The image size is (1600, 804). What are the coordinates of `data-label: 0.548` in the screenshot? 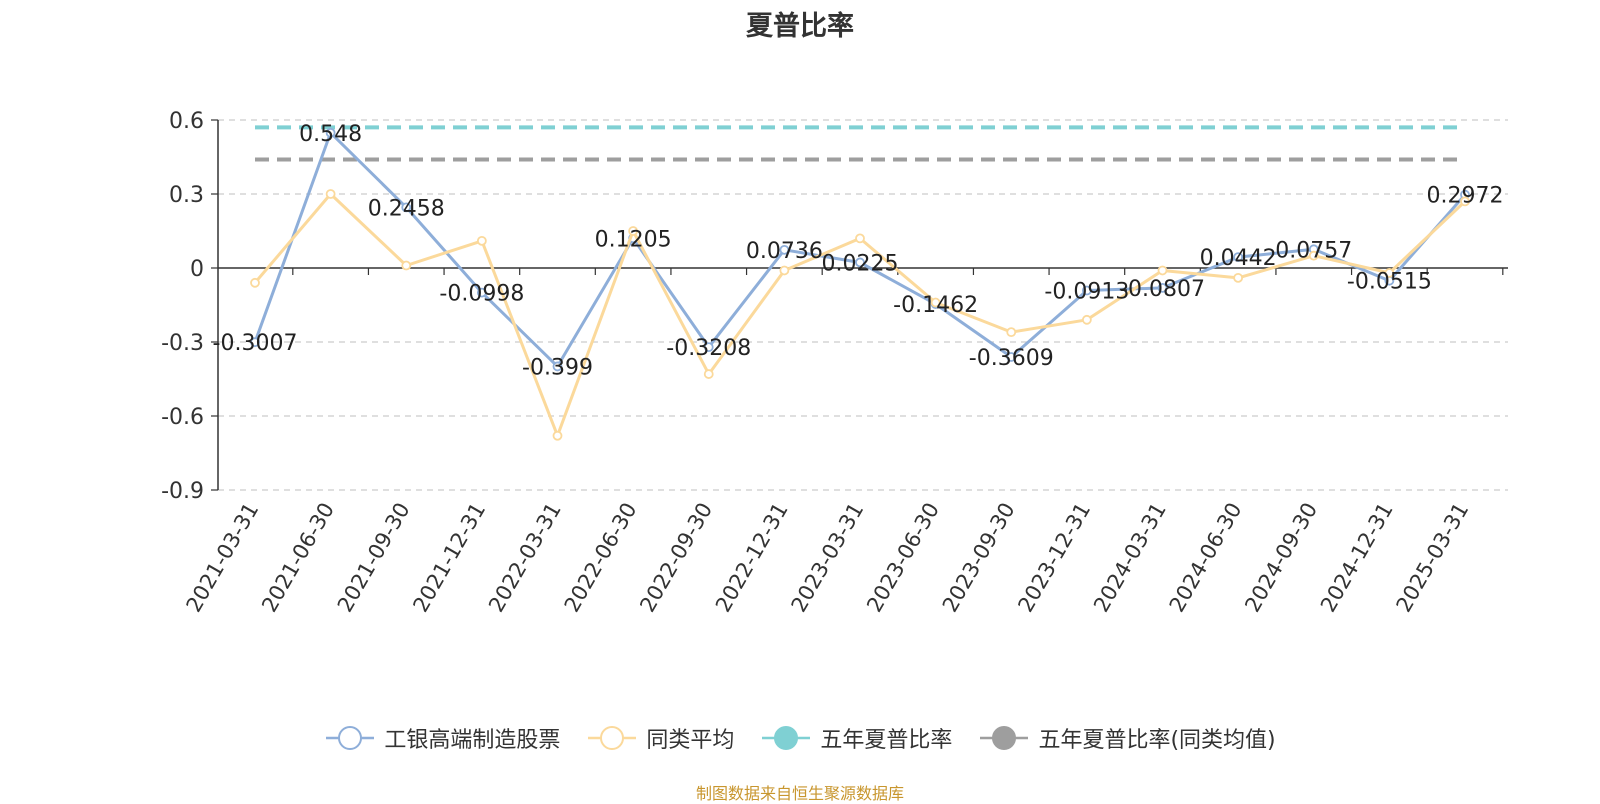 It's located at (330, 134).